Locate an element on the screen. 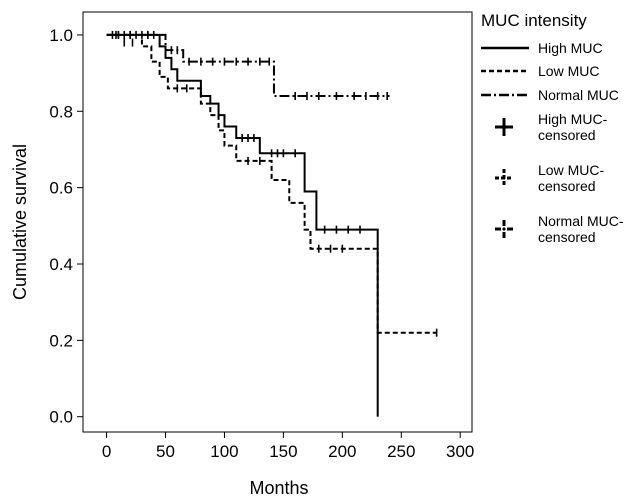 The width and height of the screenshot is (635, 501). legend-label: High MUC-censored is located at coordinates (573, 127).